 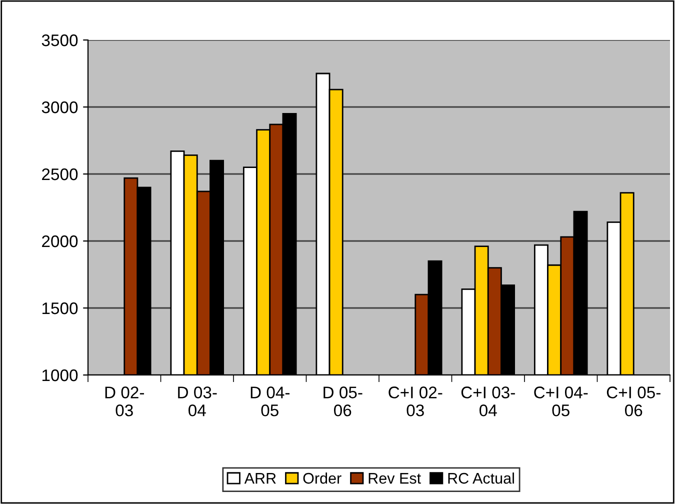 I want to click on y-tick-label: 3000, so click(x=60, y=107).